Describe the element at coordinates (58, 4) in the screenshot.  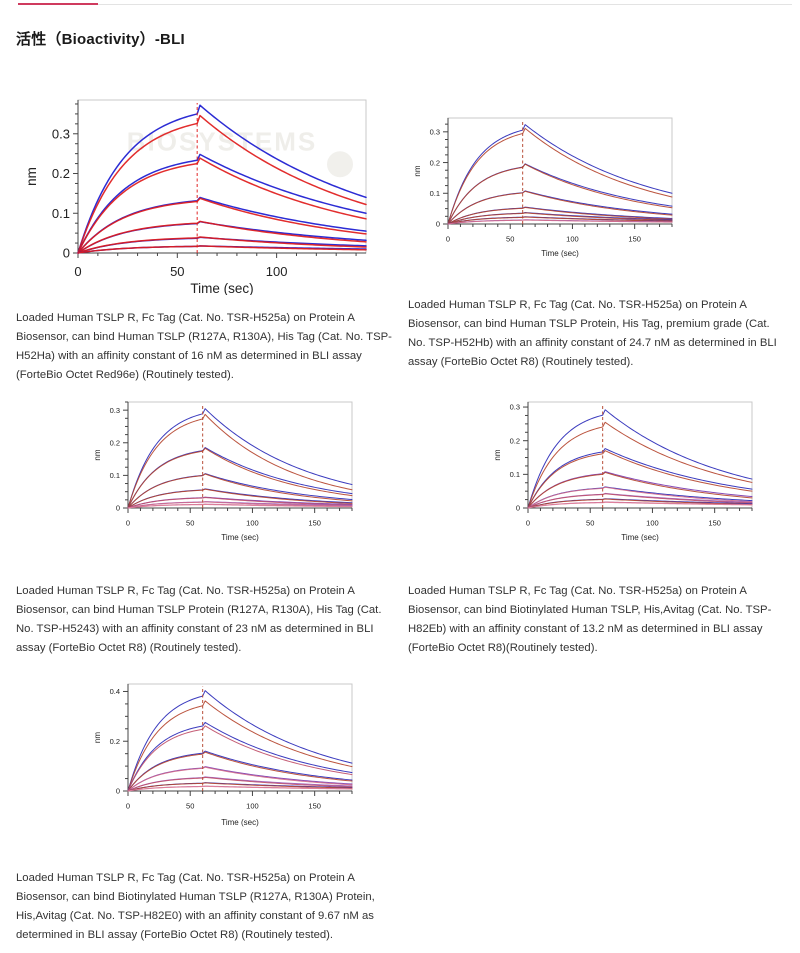
I see `header-accent-bar` at that location.